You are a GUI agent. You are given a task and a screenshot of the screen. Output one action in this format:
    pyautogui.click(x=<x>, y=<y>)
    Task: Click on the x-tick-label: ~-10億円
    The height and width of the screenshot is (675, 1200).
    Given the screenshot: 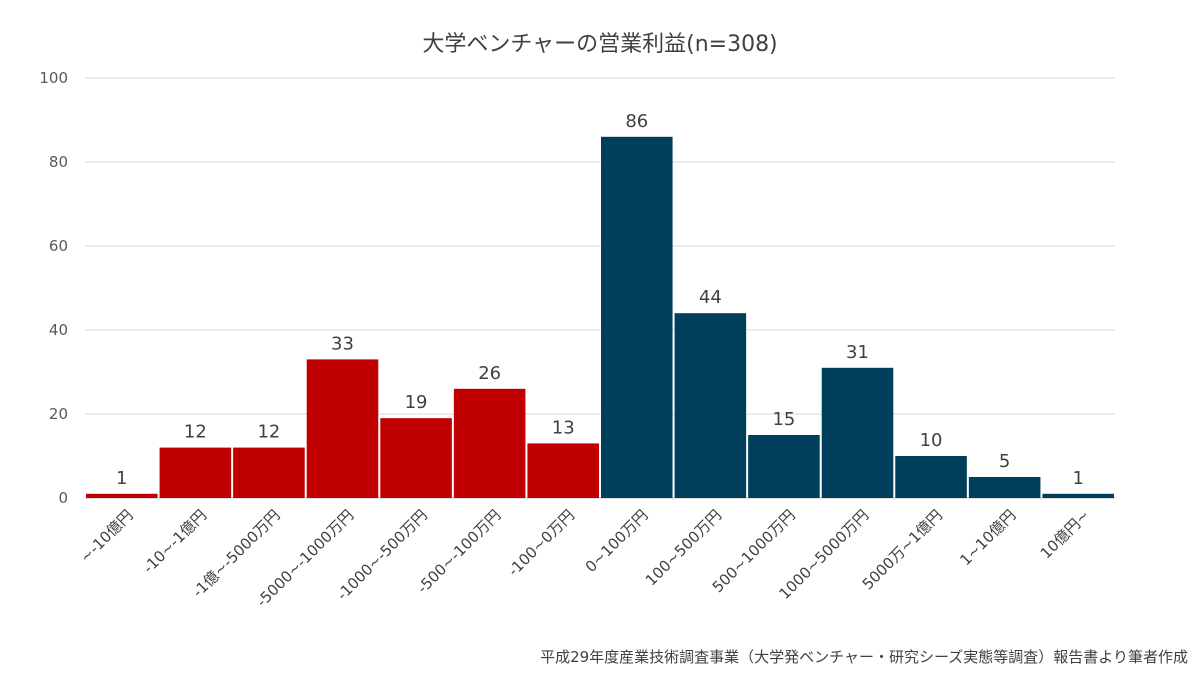 What is the action you would take?
    pyautogui.click(x=106, y=536)
    